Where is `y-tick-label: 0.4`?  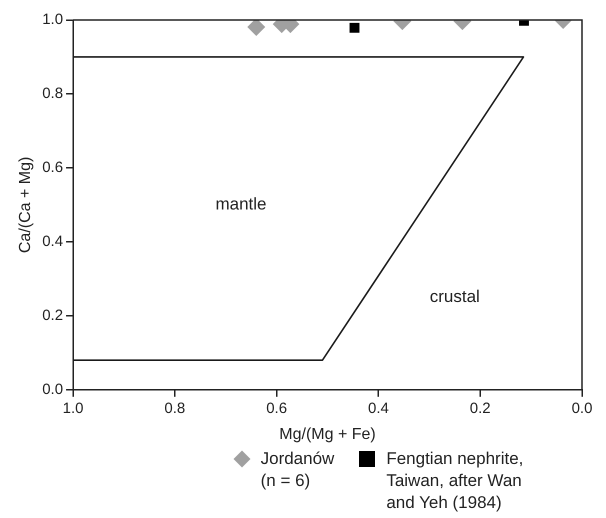
y-tick-label: 0.4 is located at coordinates (53, 241).